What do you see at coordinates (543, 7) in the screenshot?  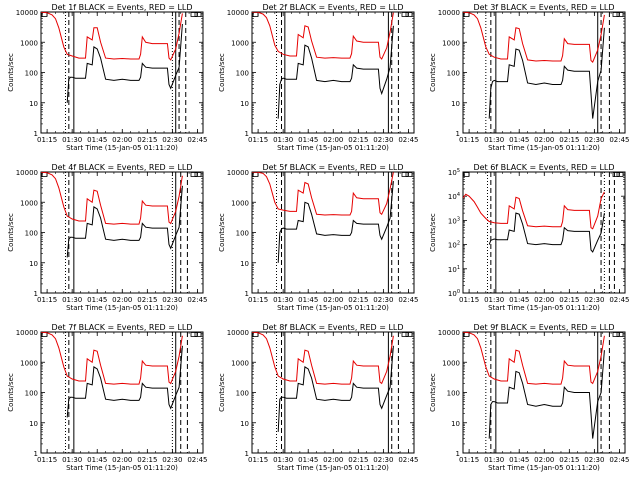 I see `chart-title: Det 3f BLACK = Events, RED = LLD` at bounding box center [543, 7].